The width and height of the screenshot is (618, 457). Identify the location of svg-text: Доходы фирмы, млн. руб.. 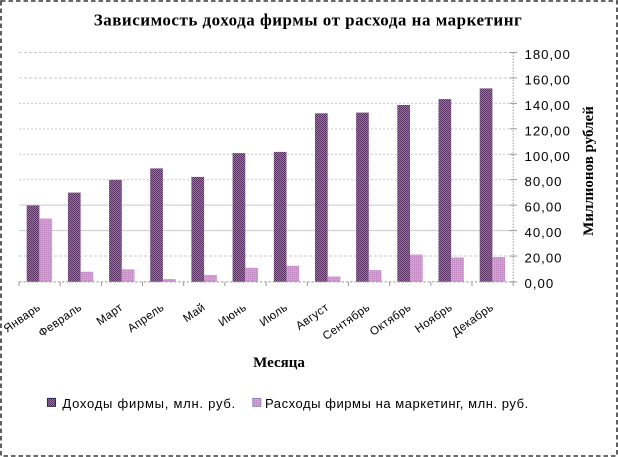
(149, 403).